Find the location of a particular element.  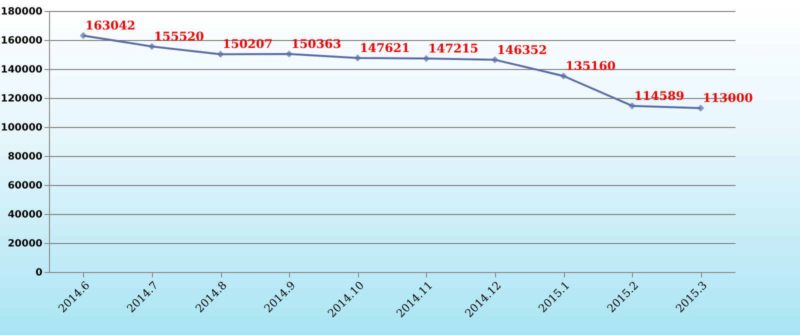

y-tick-label: 60000 is located at coordinates (25, 186).